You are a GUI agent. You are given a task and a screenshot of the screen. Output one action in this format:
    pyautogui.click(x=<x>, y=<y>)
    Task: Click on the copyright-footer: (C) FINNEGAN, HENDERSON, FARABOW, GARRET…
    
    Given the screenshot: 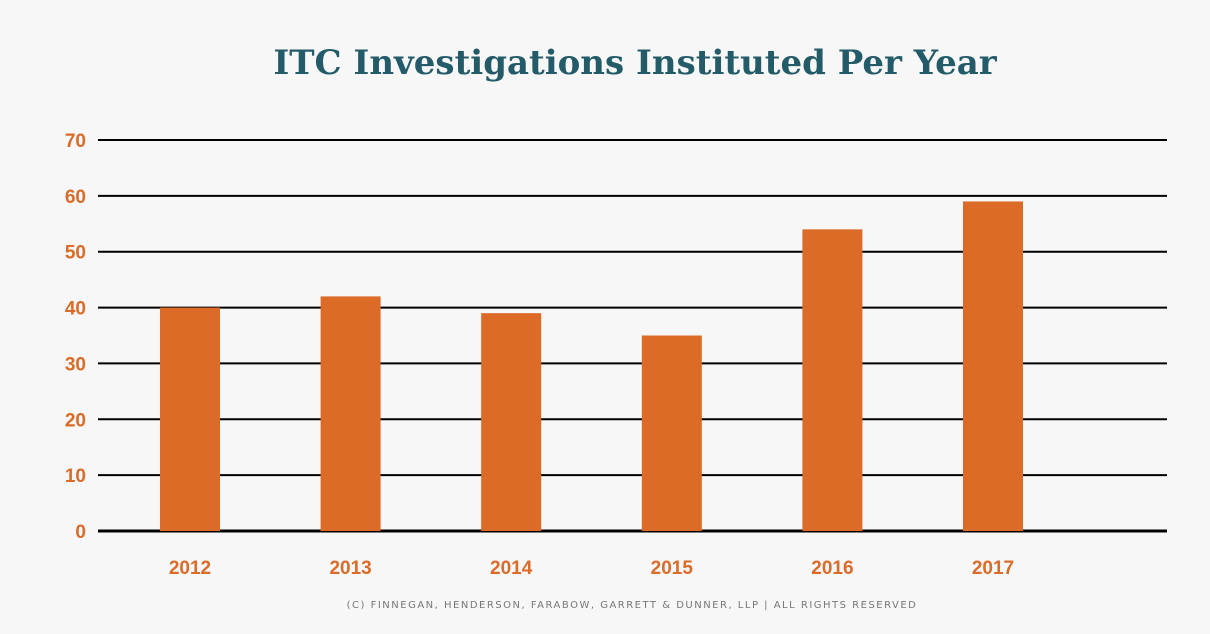 What is the action you would take?
    pyautogui.click(x=632, y=605)
    